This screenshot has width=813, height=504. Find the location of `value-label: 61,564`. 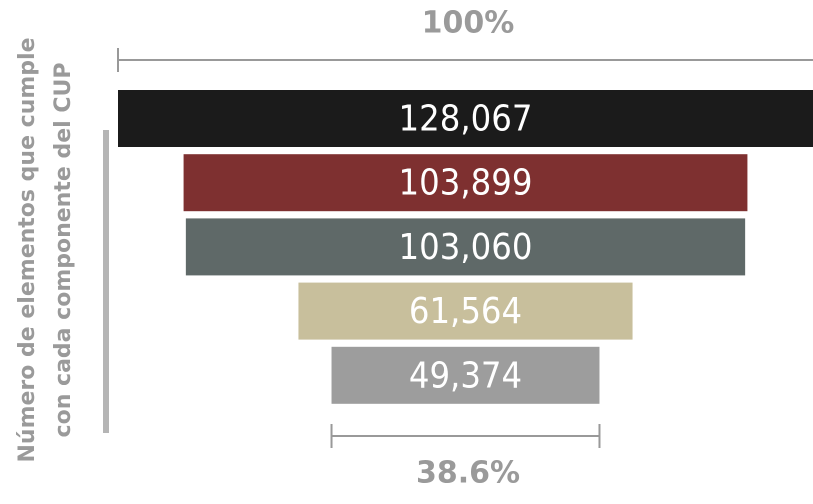

value-label: 61,564 is located at coordinates (465, 311).